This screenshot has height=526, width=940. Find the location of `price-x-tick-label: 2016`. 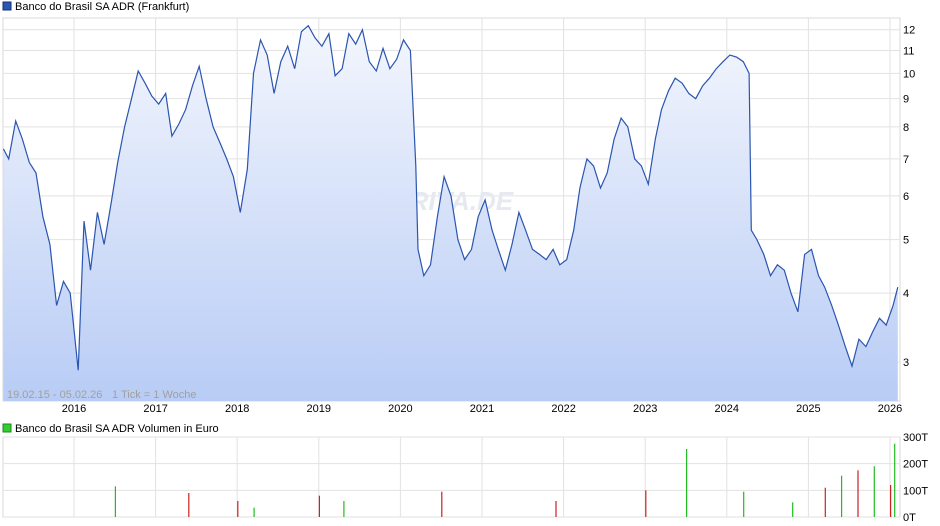

price-x-tick-label: 2016 is located at coordinates (74, 409).